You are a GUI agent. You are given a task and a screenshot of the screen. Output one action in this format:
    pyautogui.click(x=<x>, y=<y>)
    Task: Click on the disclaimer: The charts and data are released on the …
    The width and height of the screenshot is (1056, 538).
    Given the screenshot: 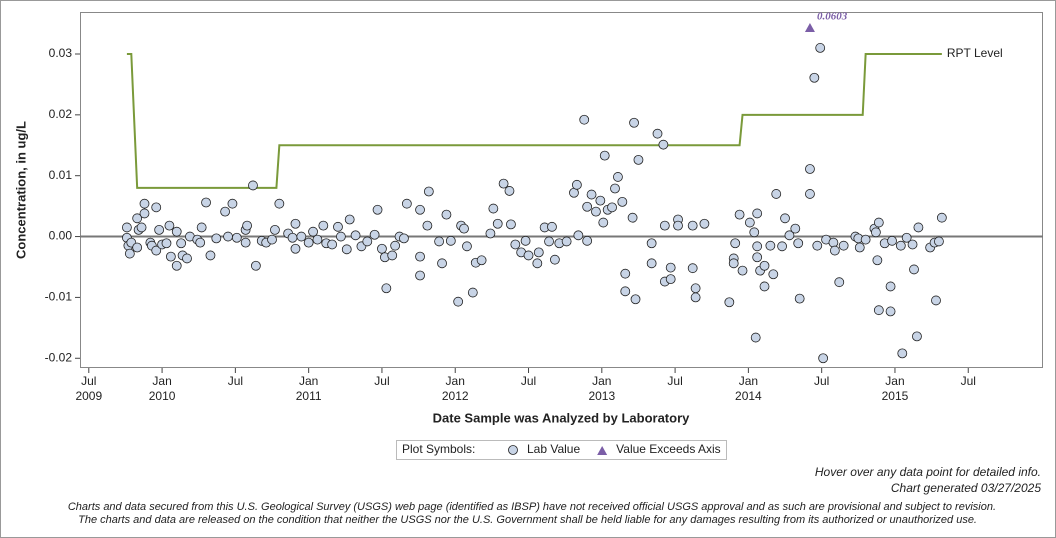 What is the action you would take?
    pyautogui.click(x=527, y=520)
    